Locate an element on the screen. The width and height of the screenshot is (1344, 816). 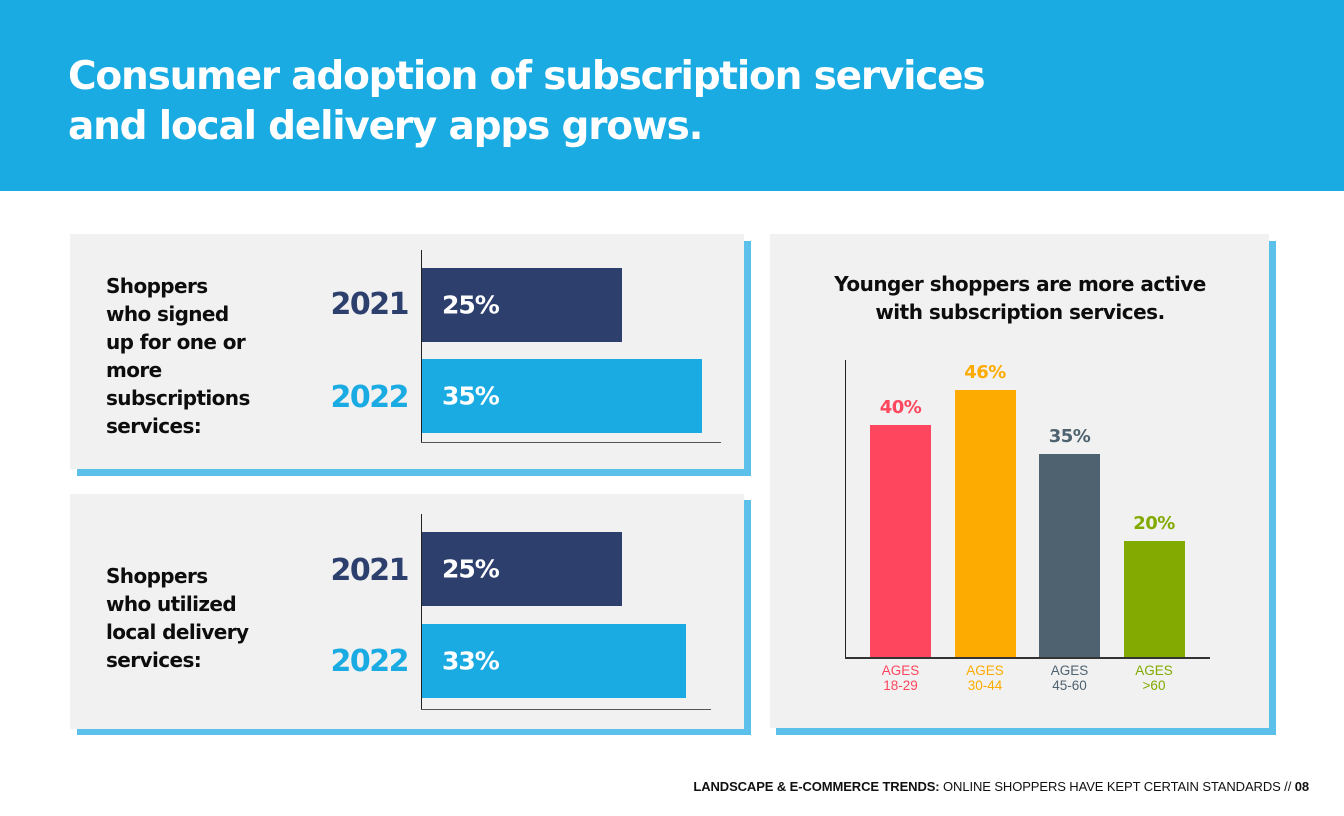
x-tick-label-line: >60 is located at coordinates (1154, 685).